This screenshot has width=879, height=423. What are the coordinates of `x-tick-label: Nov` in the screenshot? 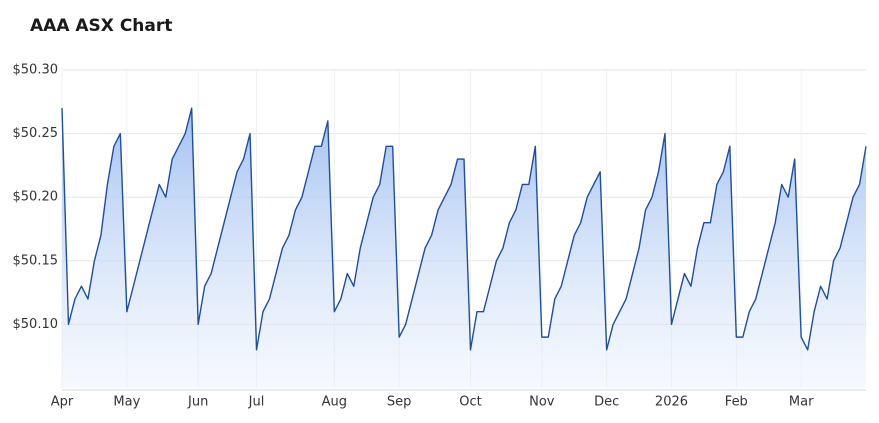 It's located at (542, 402).